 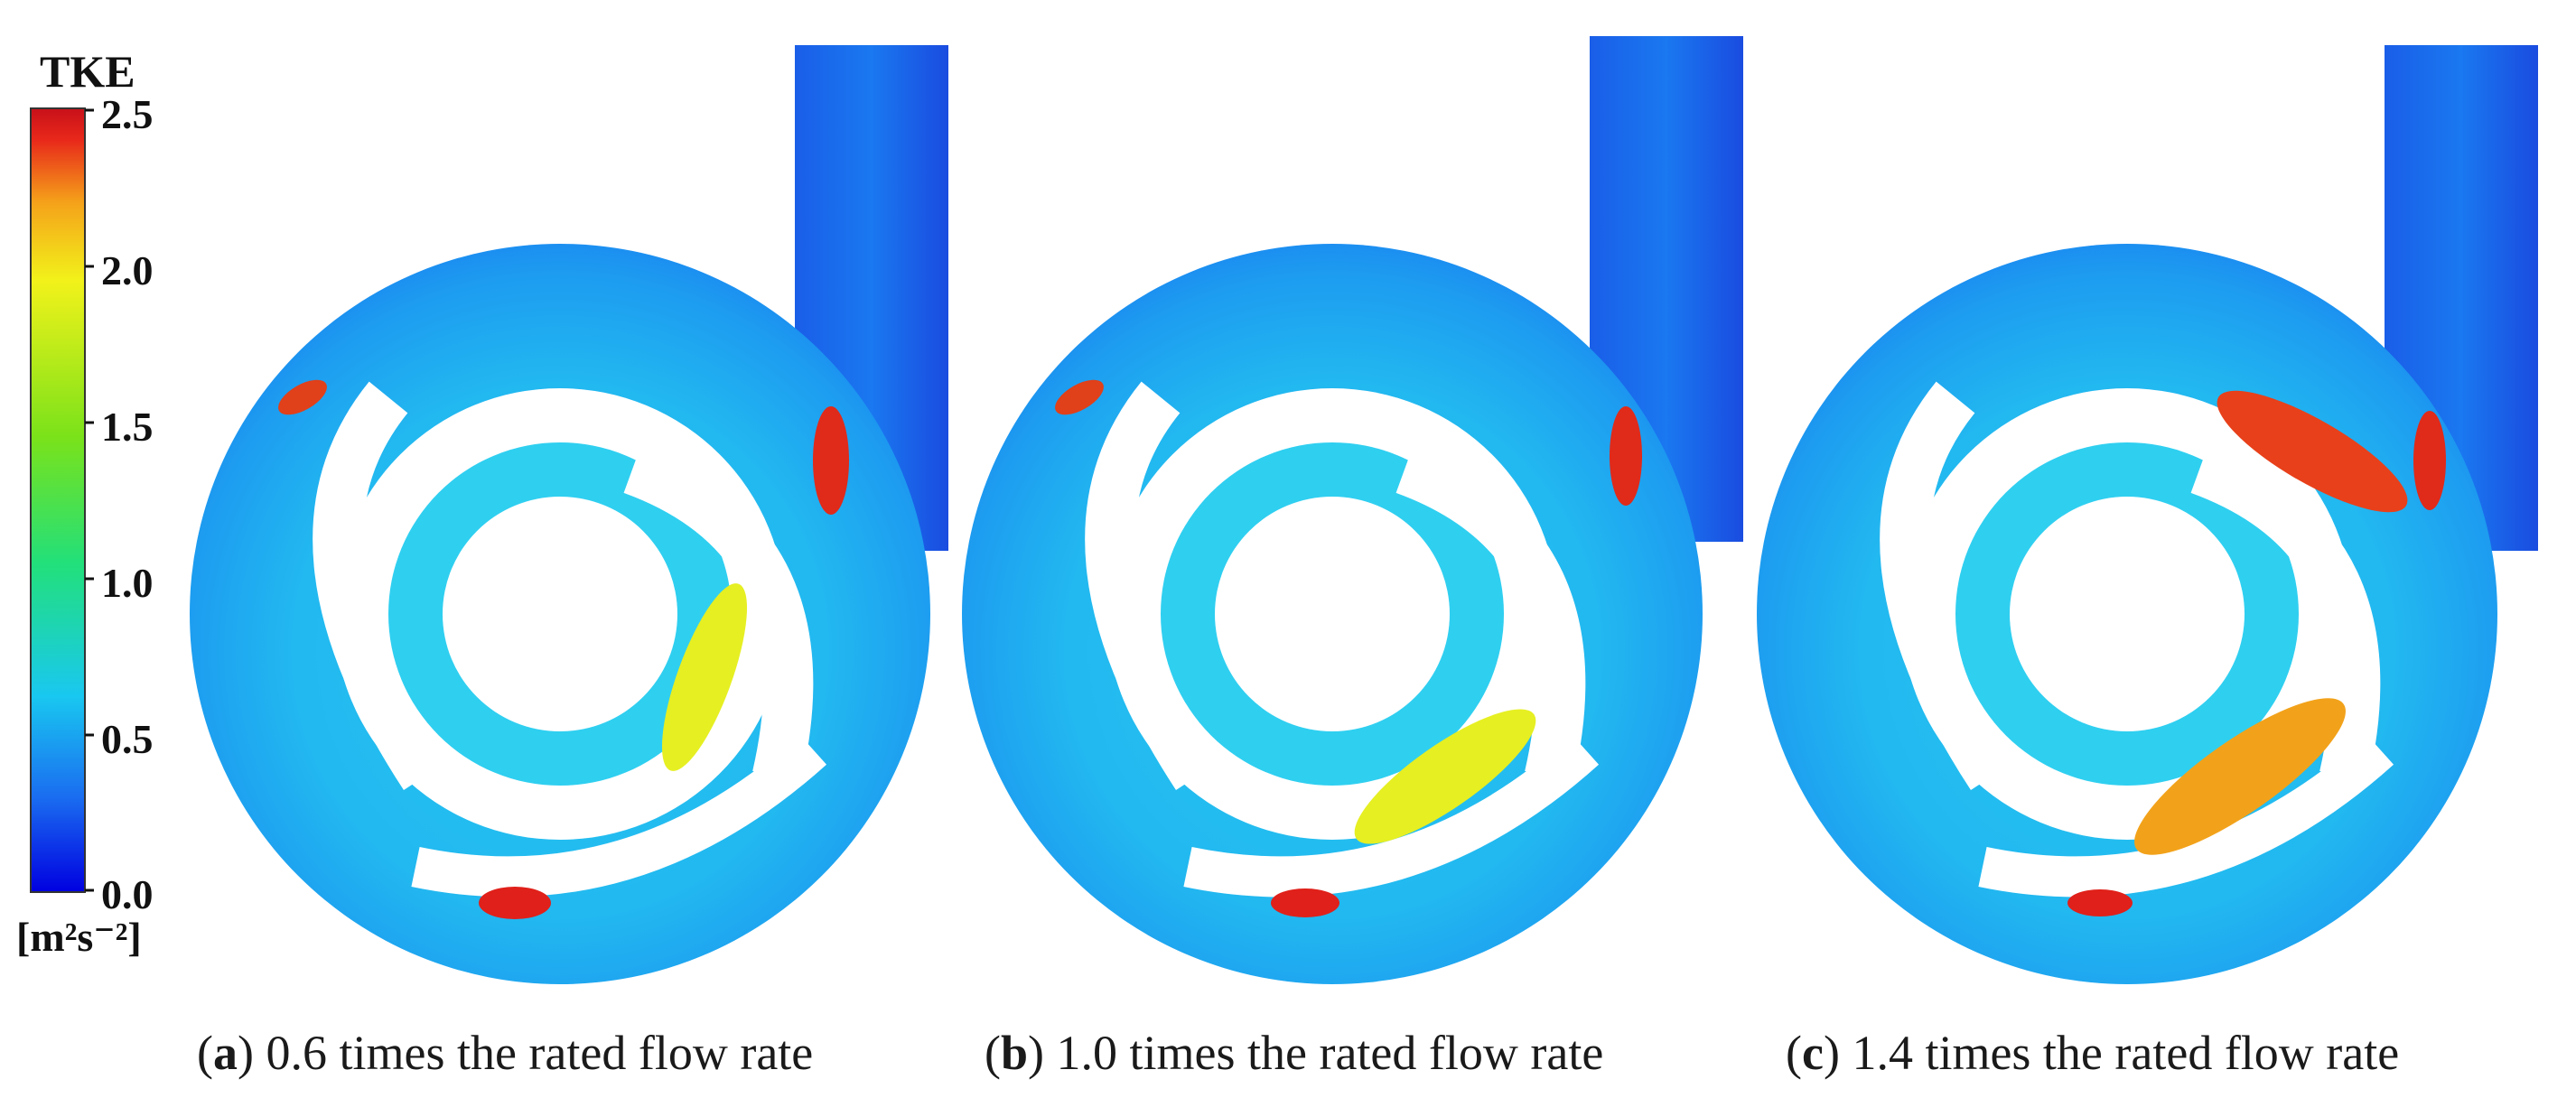 What do you see at coordinates (225, 1053) in the screenshot?
I see `panel-label: a` at bounding box center [225, 1053].